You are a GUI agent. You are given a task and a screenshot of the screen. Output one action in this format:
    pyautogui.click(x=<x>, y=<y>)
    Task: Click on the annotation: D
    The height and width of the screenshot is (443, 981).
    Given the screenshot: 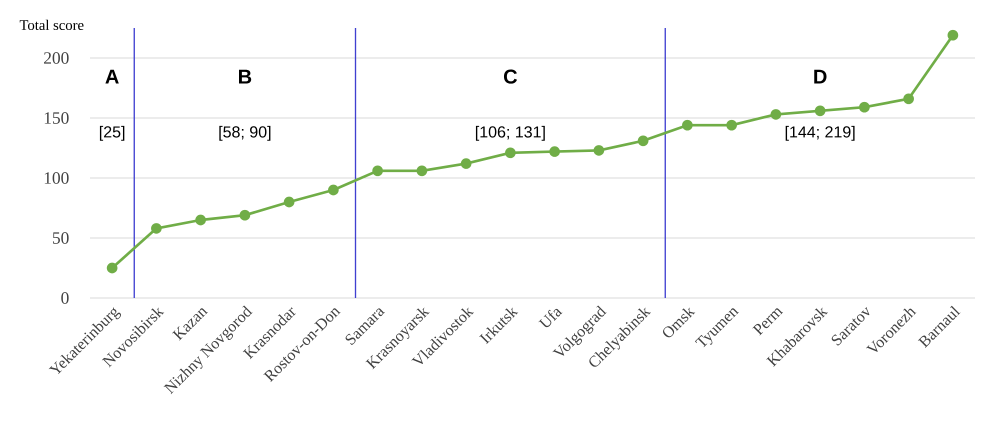 What is the action you would take?
    pyautogui.click(x=820, y=77)
    